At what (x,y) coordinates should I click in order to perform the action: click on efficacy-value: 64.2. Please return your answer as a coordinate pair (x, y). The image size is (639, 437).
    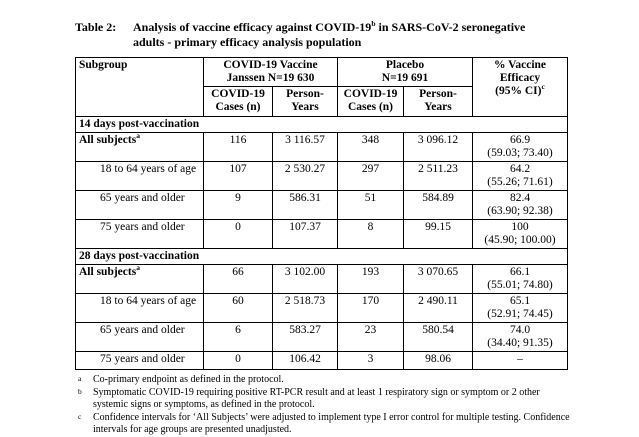
    Looking at the image, I should click on (520, 169).